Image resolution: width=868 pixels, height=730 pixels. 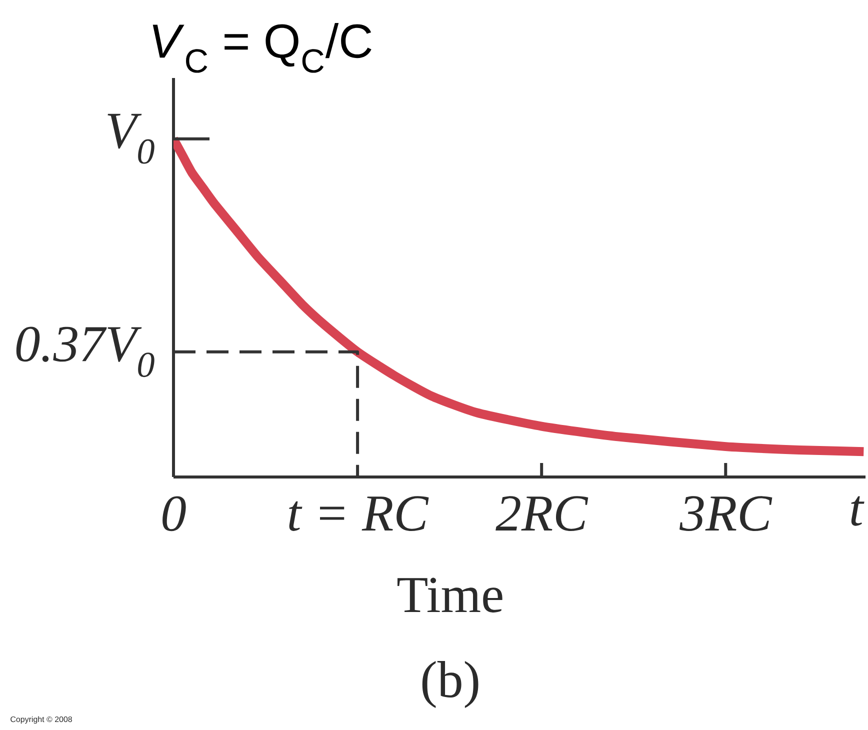 What do you see at coordinates (85, 352) in the screenshot?
I see `annotation: 0.37V$_{0}$` at bounding box center [85, 352].